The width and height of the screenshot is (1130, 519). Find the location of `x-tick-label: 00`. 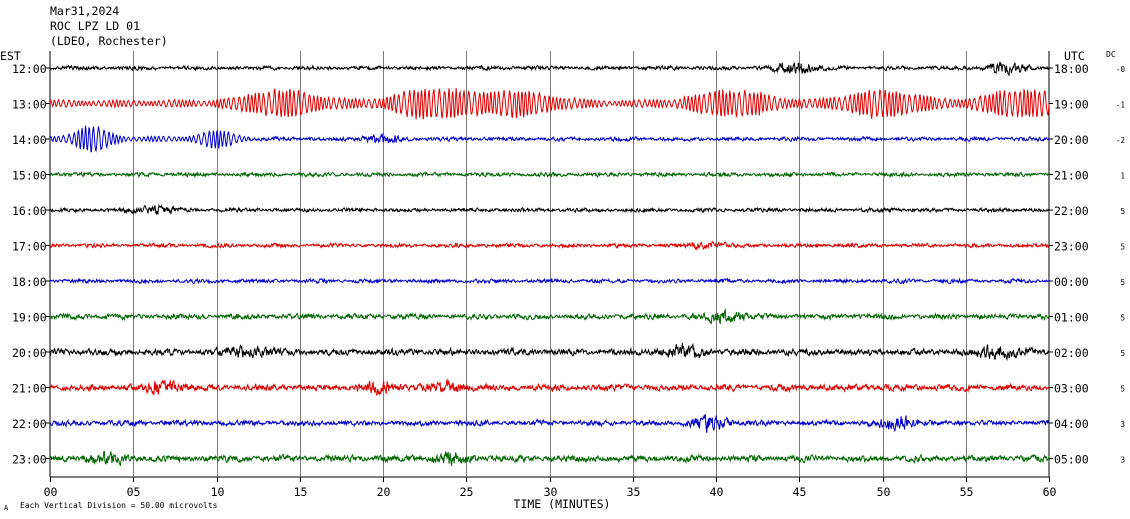

x-tick-label: 00 is located at coordinates (51, 492).